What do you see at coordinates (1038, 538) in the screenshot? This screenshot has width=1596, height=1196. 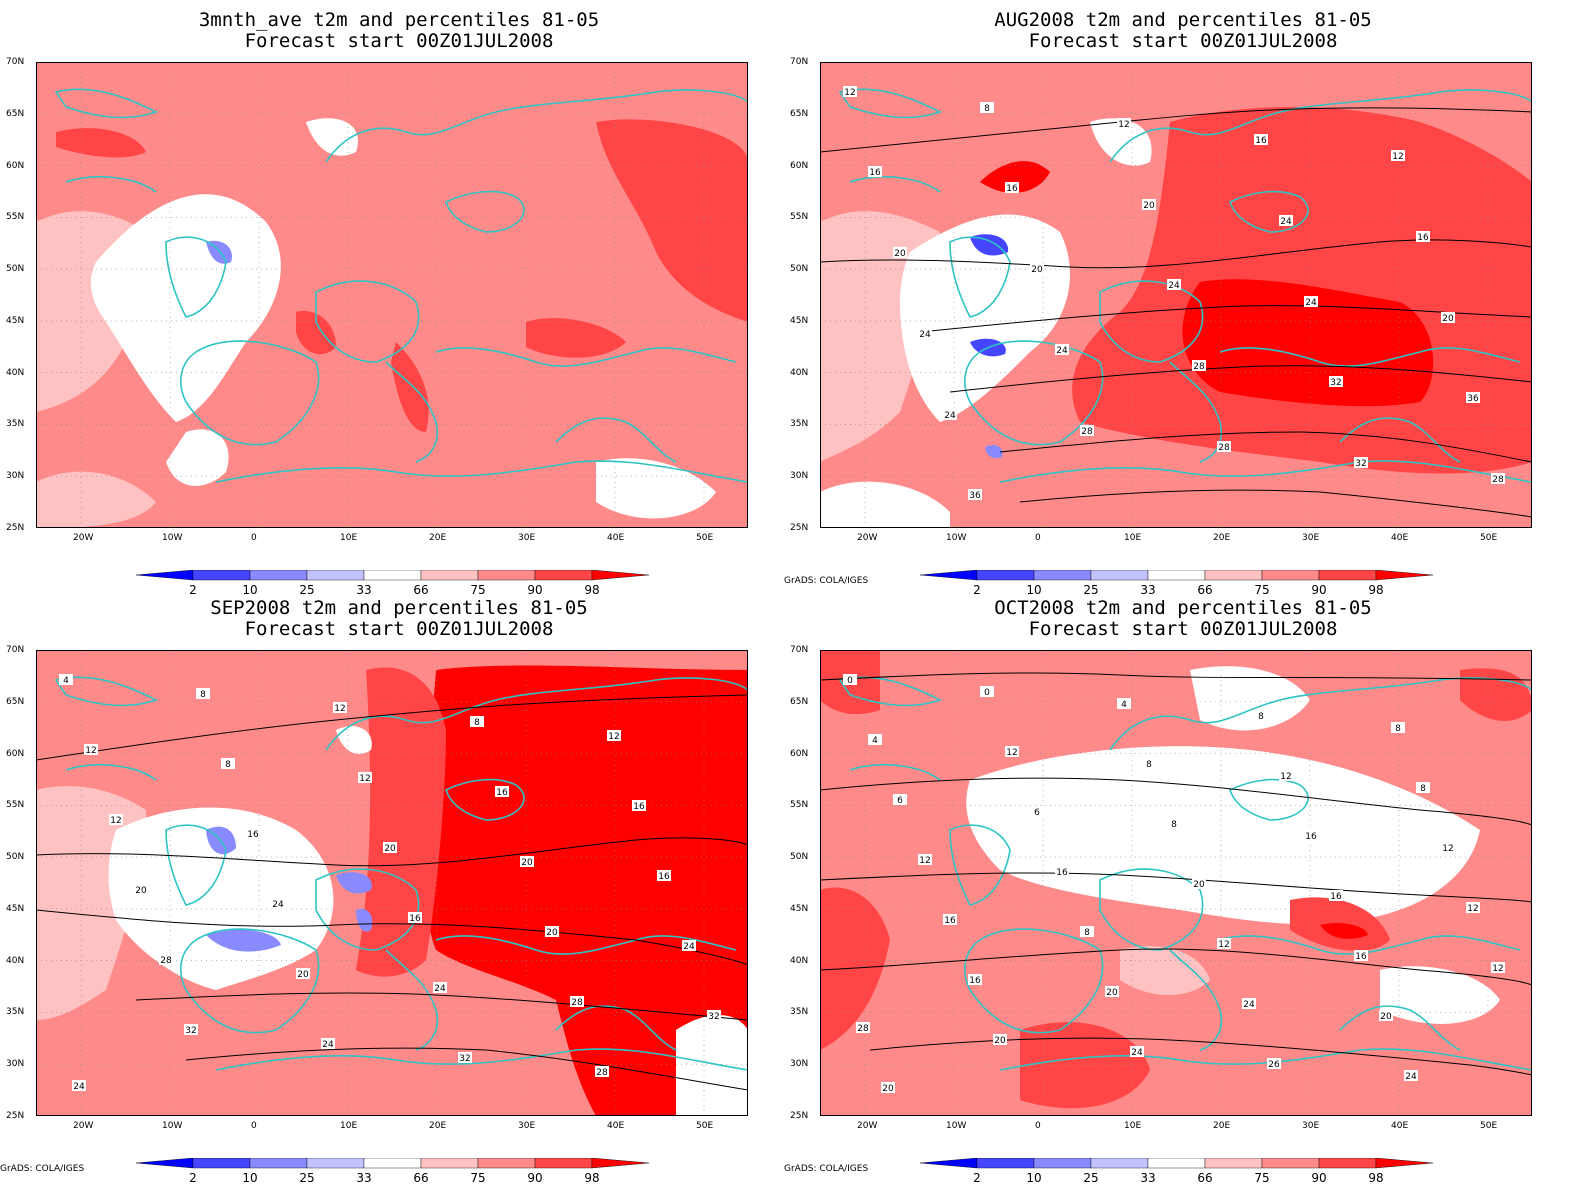 I see `longitude-label: 0` at bounding box center [1038, 538].